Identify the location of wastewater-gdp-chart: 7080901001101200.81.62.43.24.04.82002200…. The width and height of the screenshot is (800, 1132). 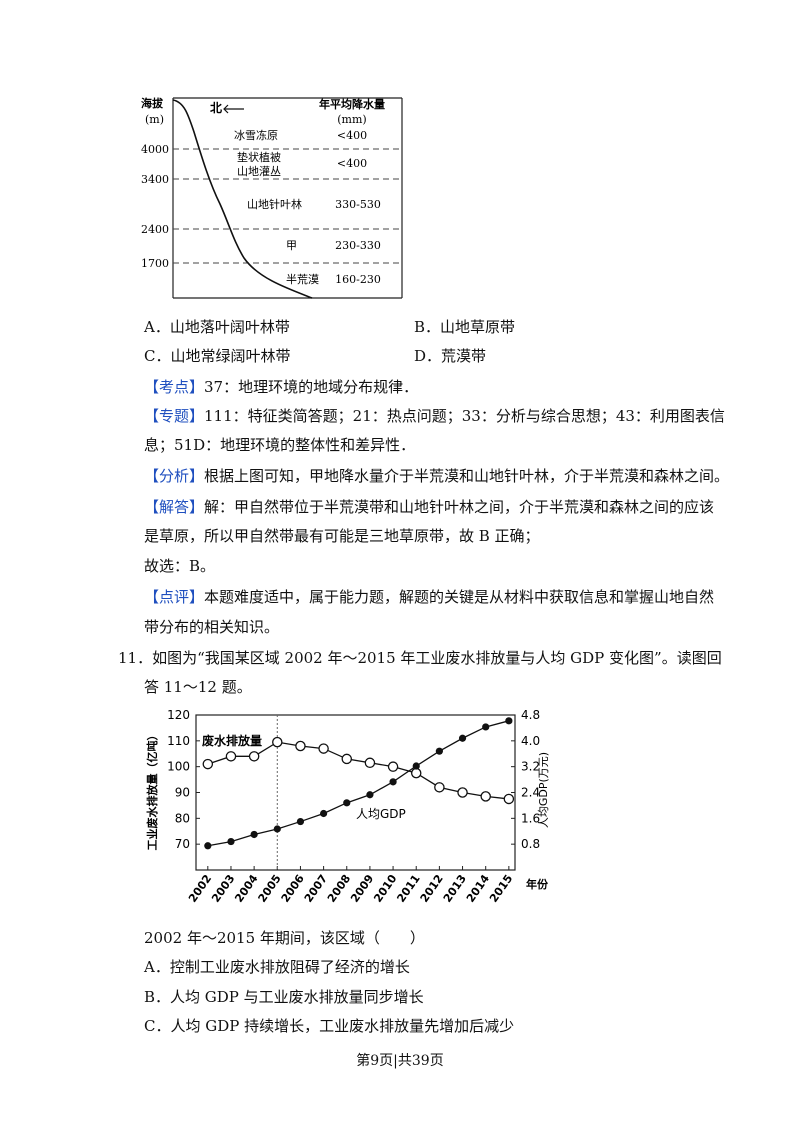
(347, 806).